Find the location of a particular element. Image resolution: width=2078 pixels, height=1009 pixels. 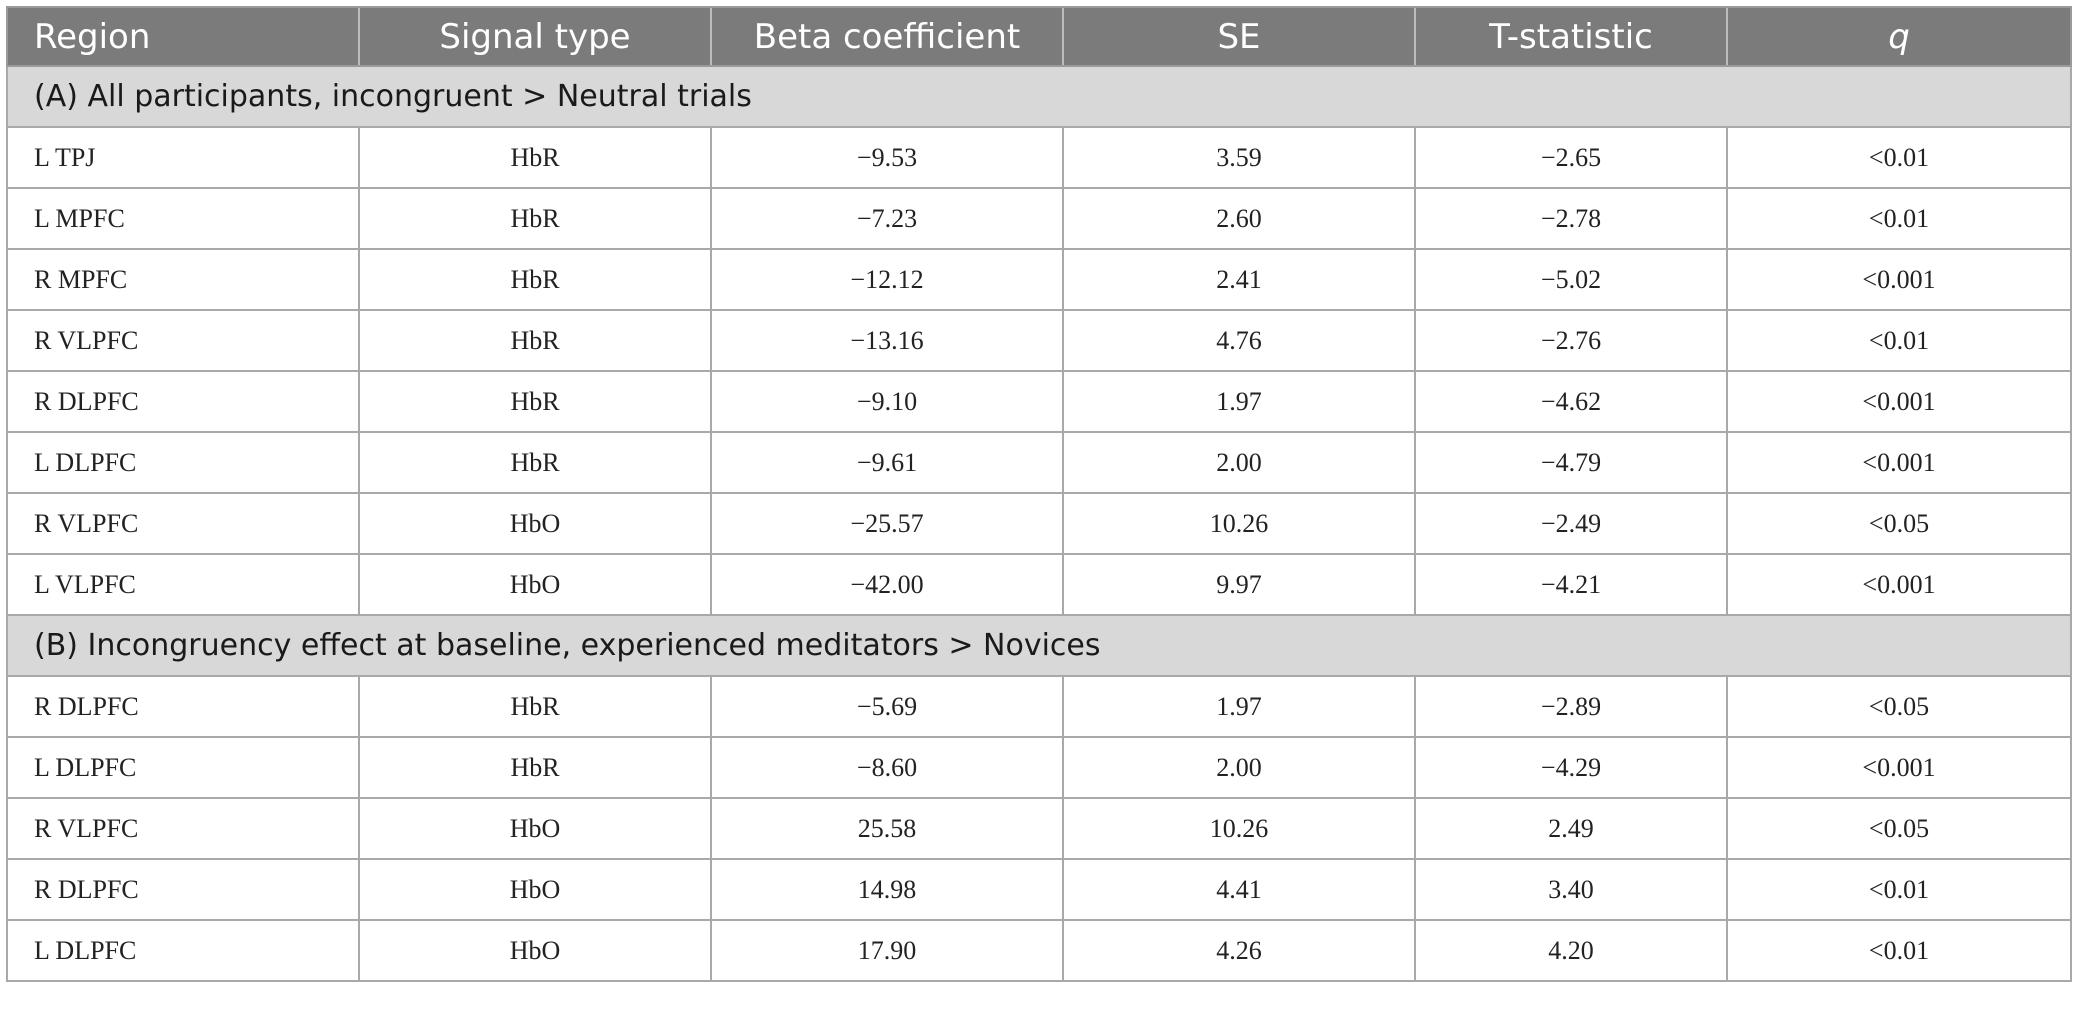

table-row: R VLPFC HbR −13.16 4.76 −2.76 <0.01 is located at coordinates (1039, 340).